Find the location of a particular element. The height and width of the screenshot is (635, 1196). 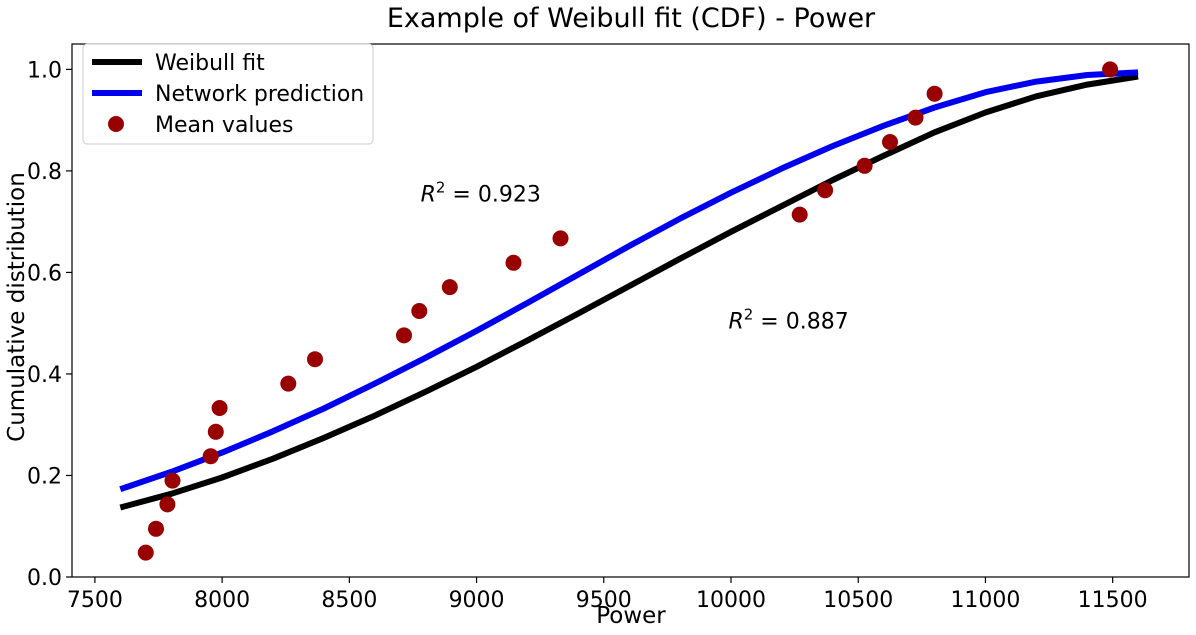

r-squared-annotation: R2 = 0.923 is located at coordinates (481, 193).